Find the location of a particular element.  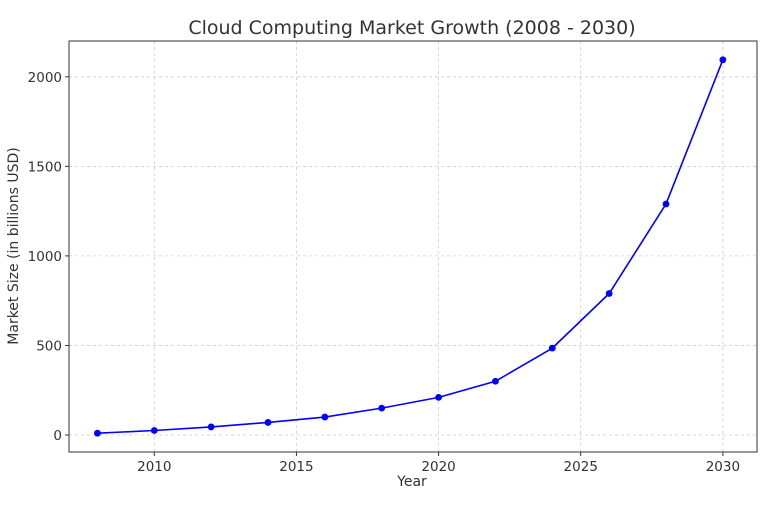

x-tick-label: 2025 is located at coordinates (581, 467).